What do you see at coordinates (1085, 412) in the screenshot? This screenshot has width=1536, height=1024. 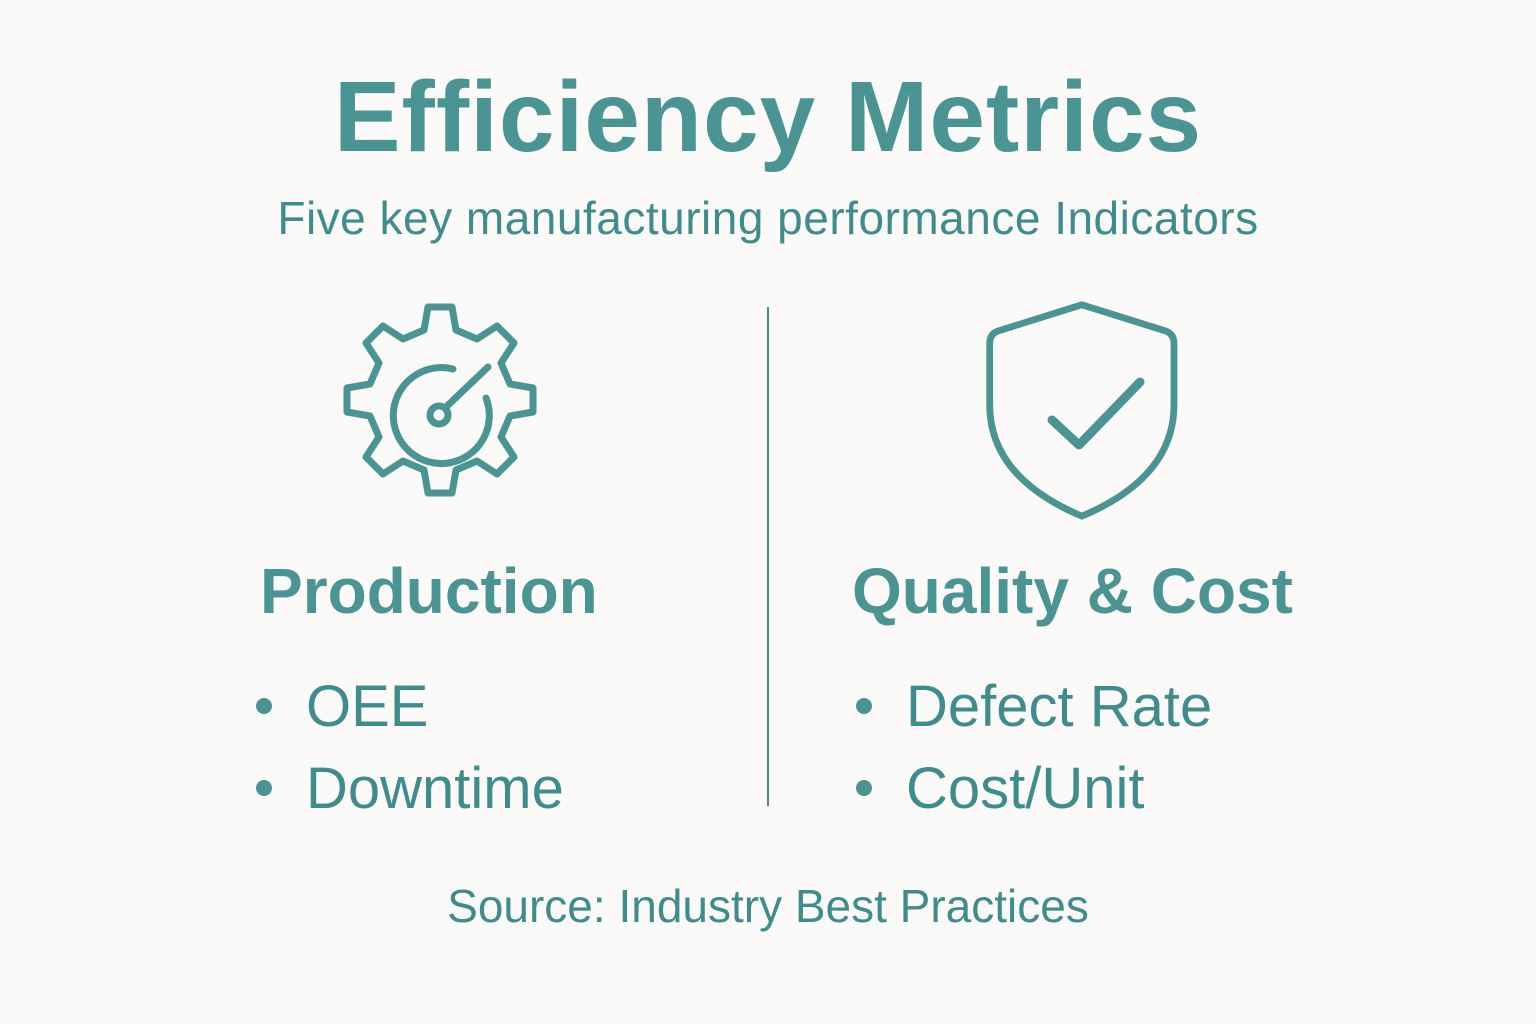 I see `shield-check-icon` at bounding box center [1085, 412].